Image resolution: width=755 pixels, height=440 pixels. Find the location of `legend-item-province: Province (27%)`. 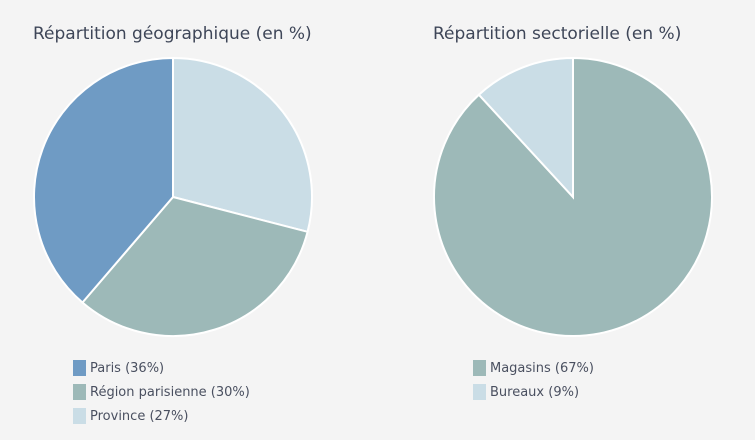

legend-item-province: Province (27%) is located at coordinates (161, 416).